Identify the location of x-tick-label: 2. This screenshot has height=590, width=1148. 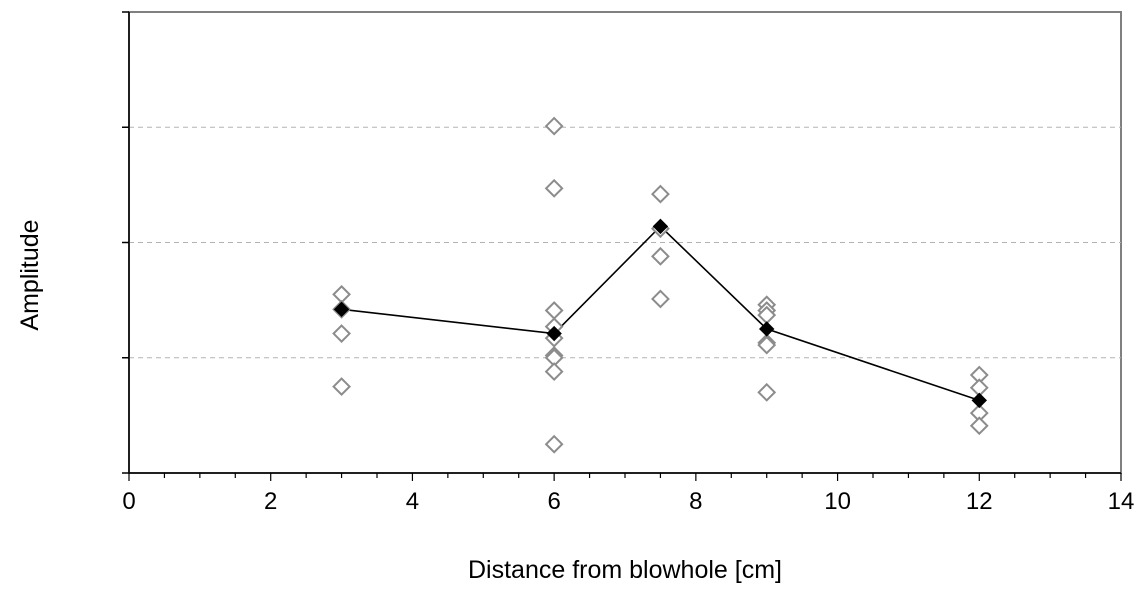
(270, 501).